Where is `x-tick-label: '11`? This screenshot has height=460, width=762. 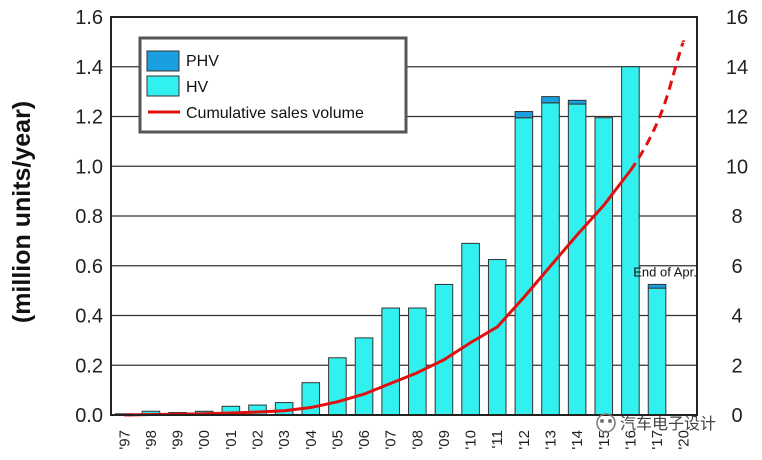 x-tick-label: '11 is located at coordinates (497, 439).